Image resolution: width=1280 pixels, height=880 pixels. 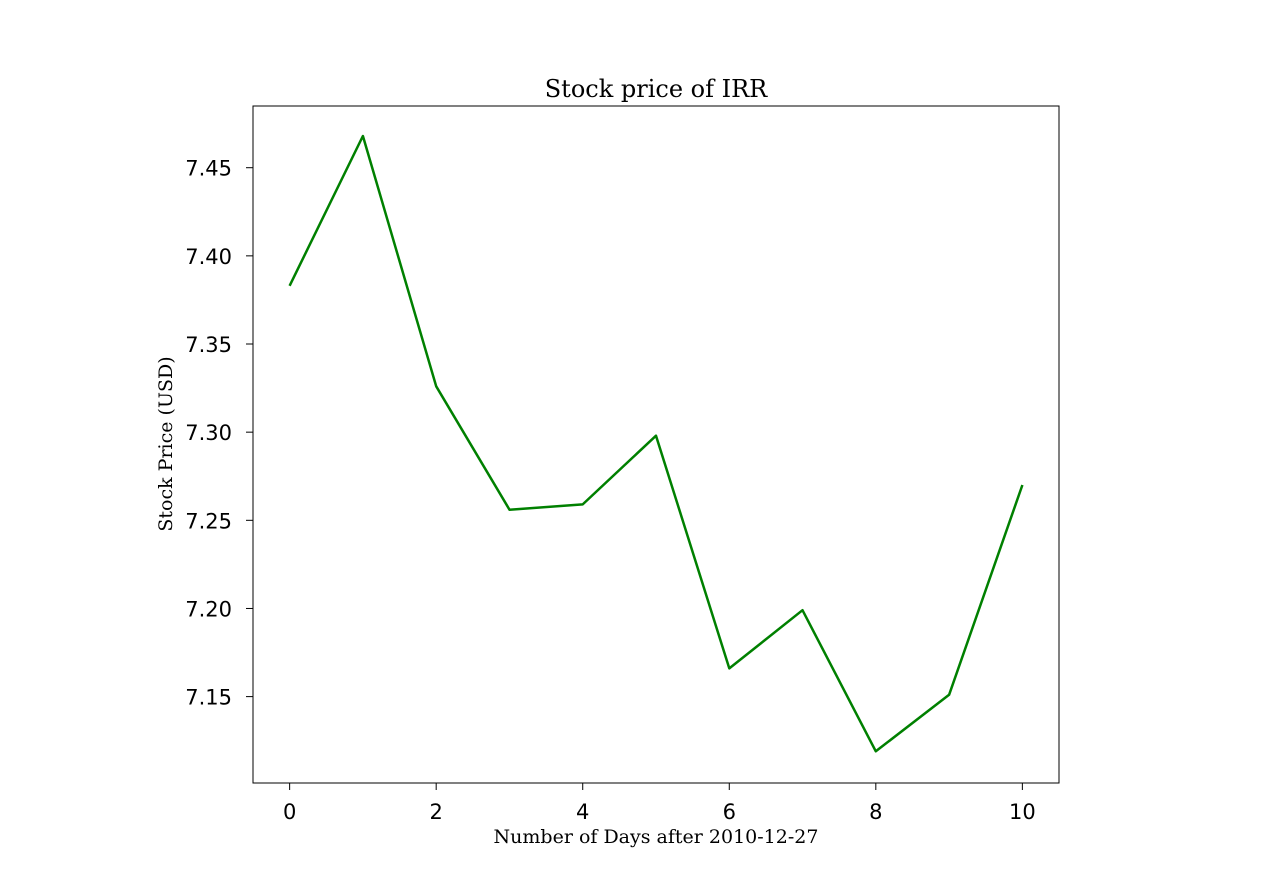 What do you see at coordinates (659, 803) in the screenshot?
I see `x-axis: 0 2 4 6 8 10` at bounding box center [659, 803].